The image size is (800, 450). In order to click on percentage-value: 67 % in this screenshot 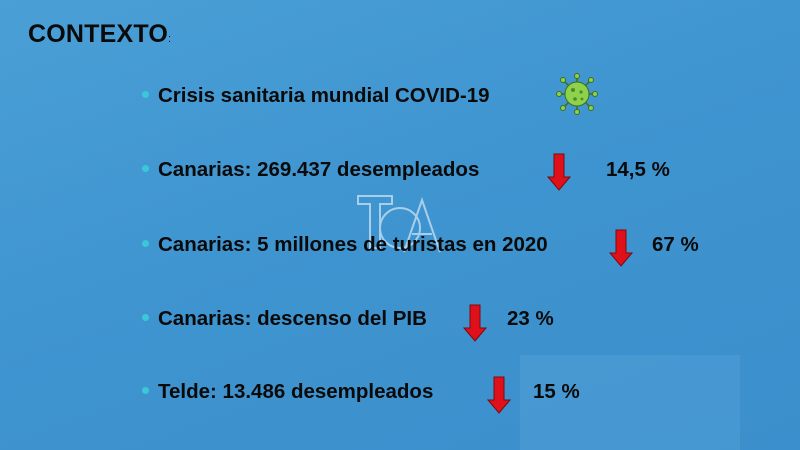, I will do `click(675, 244)`.